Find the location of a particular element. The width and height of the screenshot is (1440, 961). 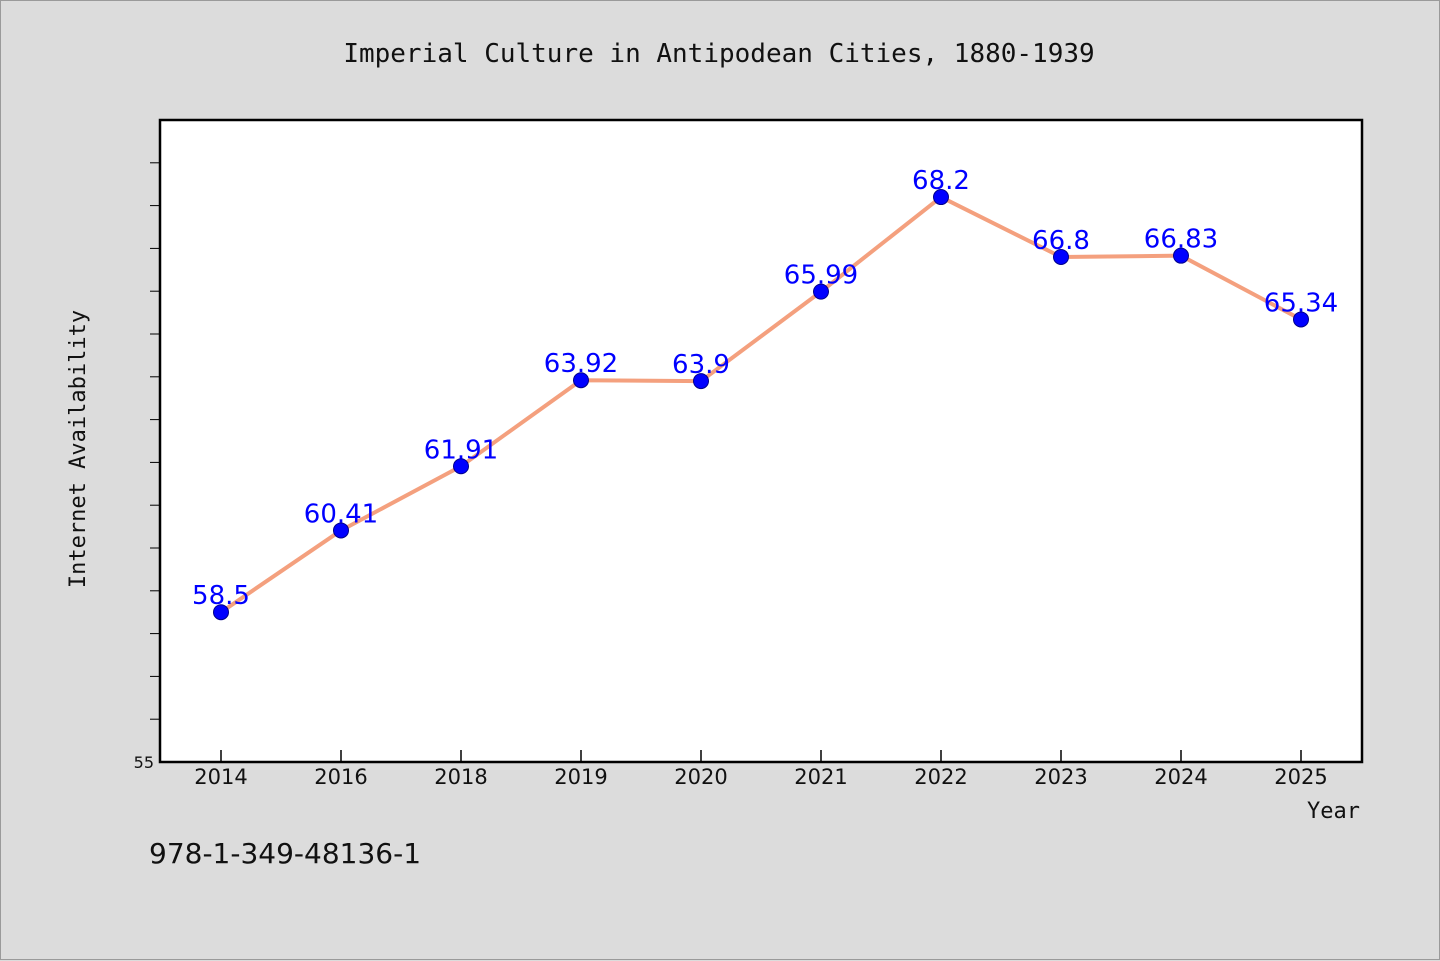

data-label: 66.83 is located at coordinates (1181, 240).